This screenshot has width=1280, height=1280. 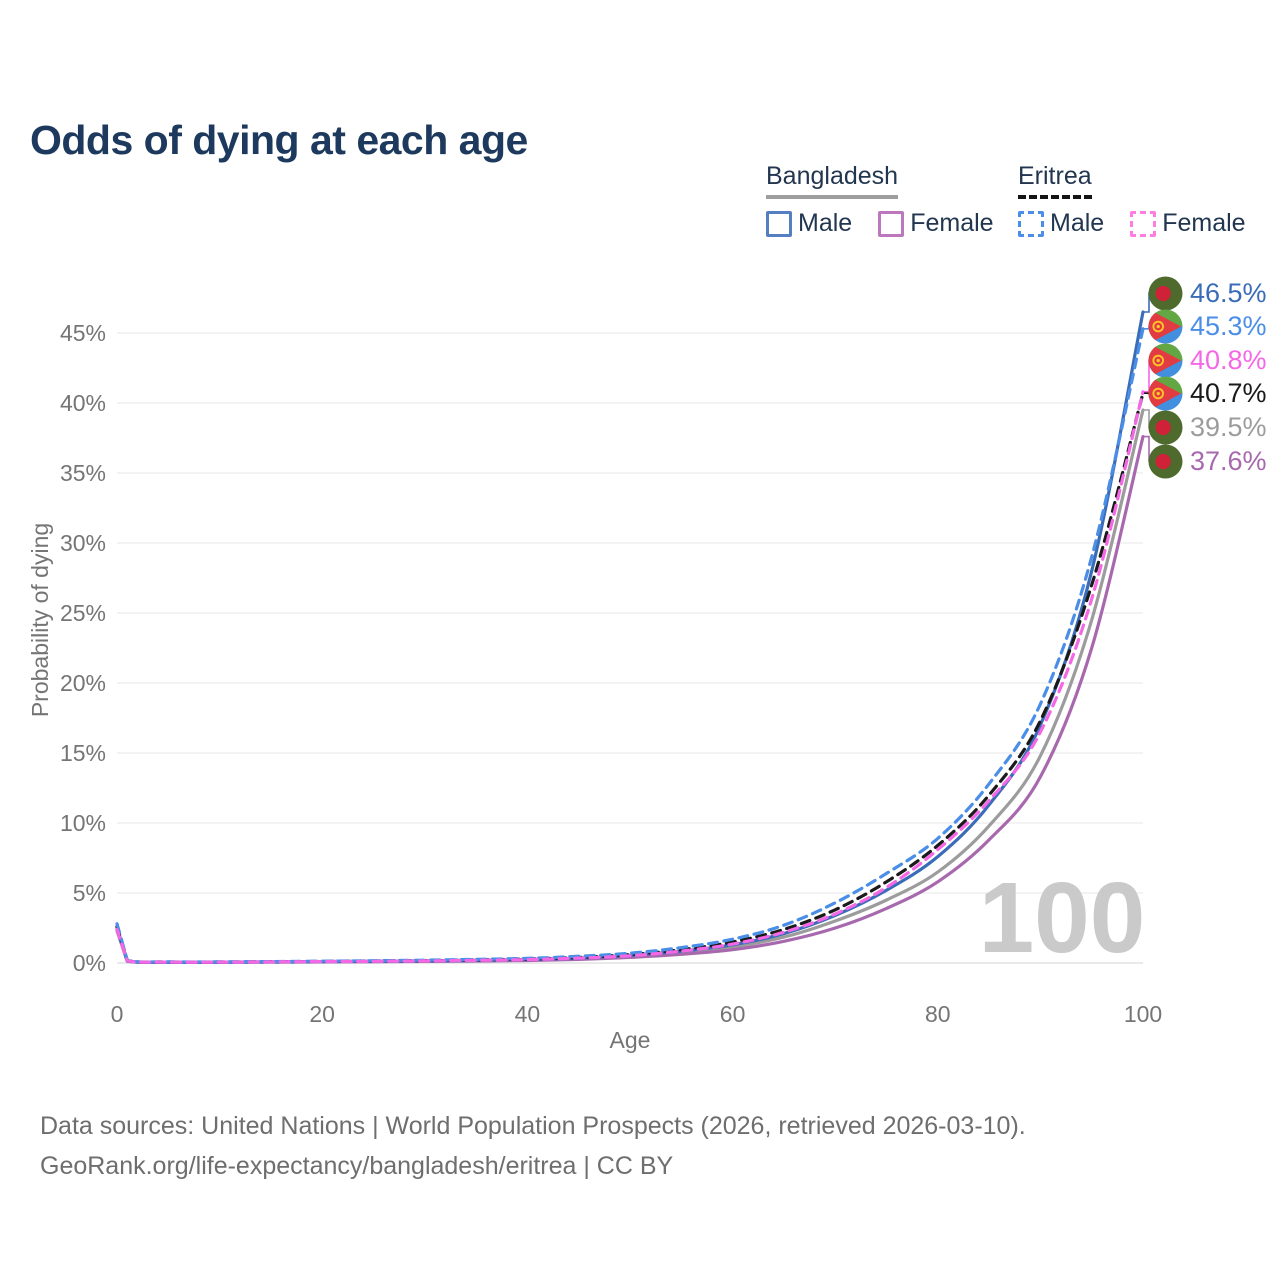 I want to click on y-axis-tick-label: 30%, so click(x=83, y=543).